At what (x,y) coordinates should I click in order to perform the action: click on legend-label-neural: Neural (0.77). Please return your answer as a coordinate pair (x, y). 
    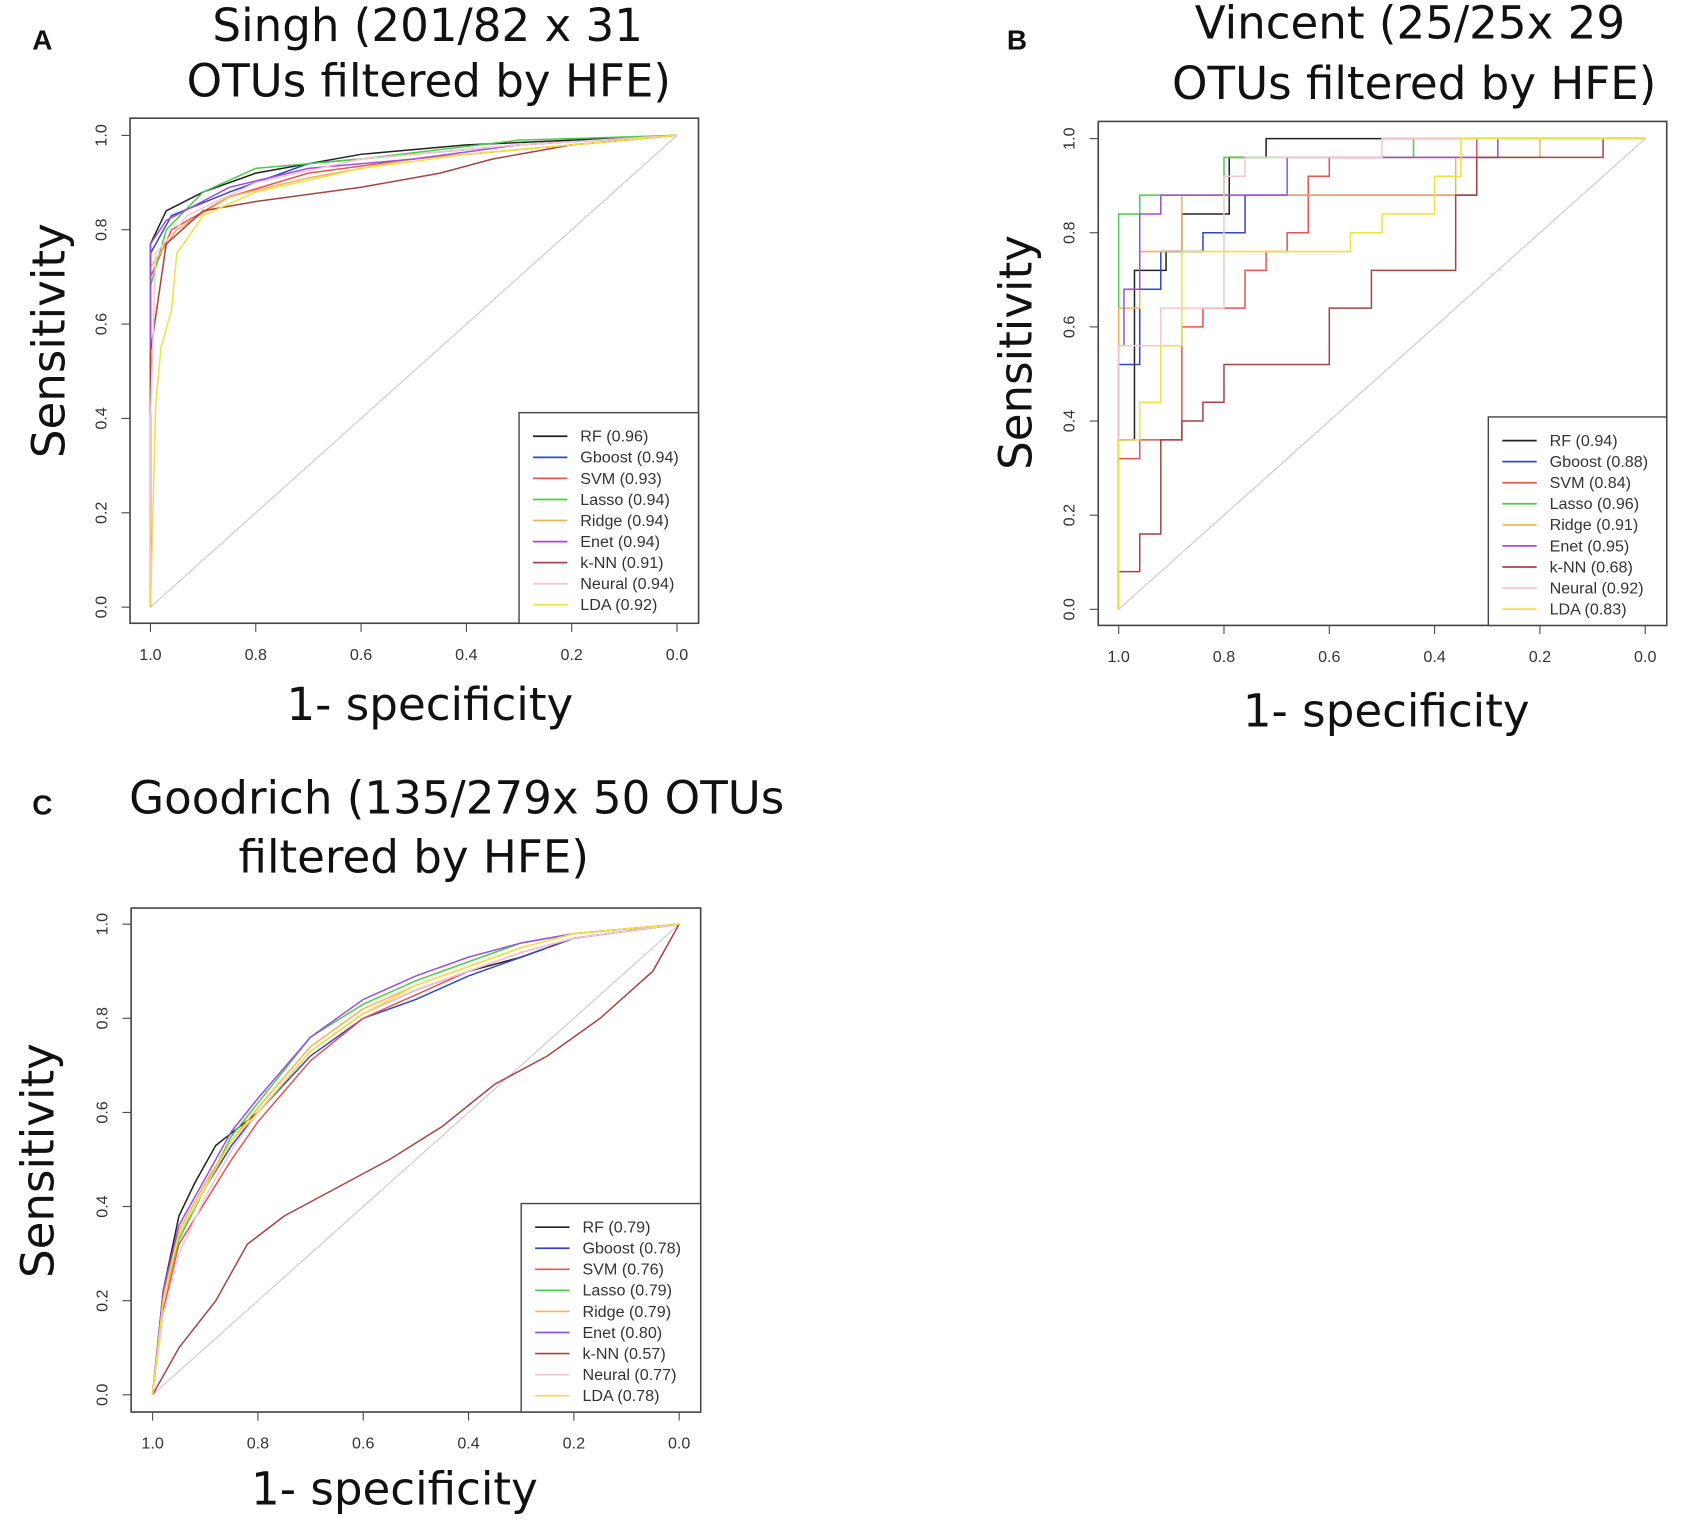
    Looking at the image, I should click on (629, 1375).